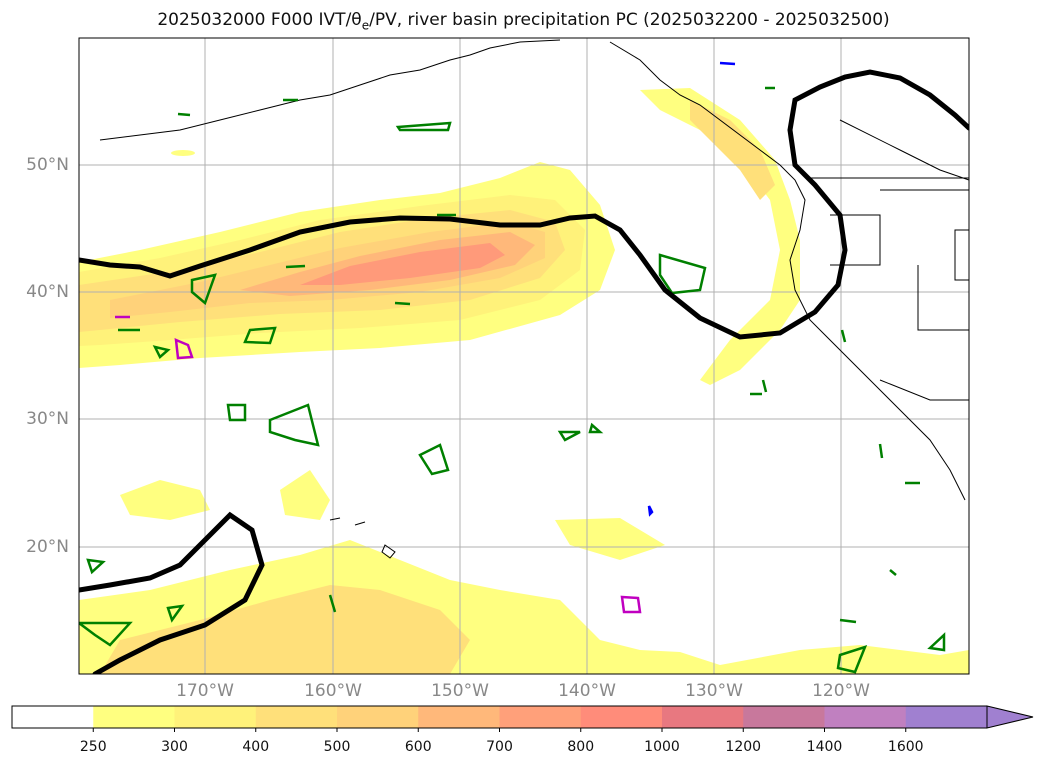 The width and height of the screenshot is (1047, 767). I want to click on lon-label-160w: 160°W, so click(333, 691).